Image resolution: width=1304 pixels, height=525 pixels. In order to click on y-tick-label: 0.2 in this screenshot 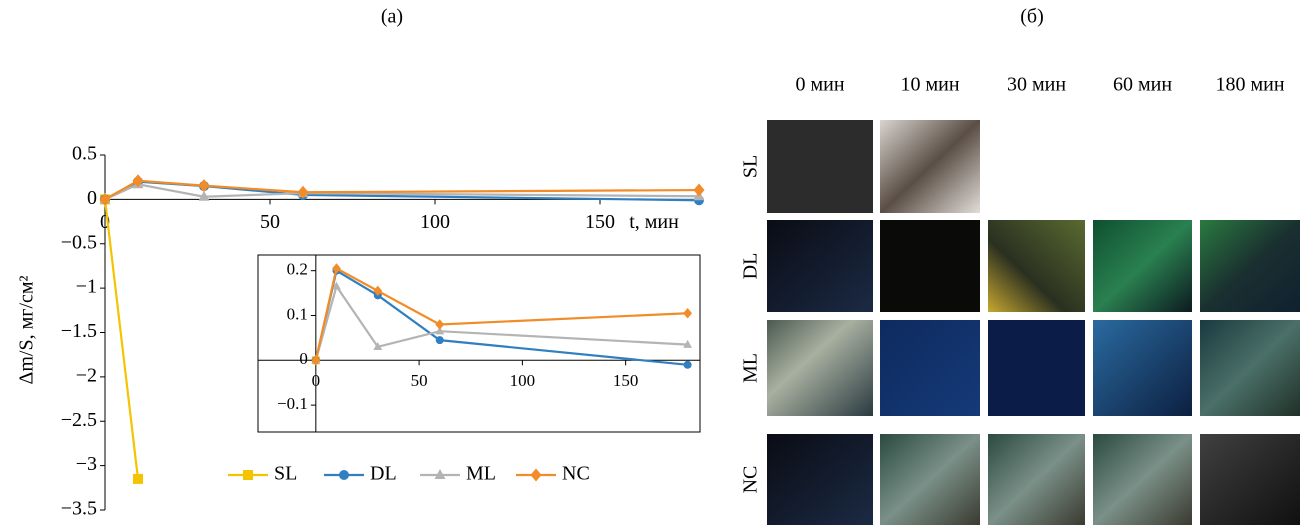, I will do `click(297, 269)`.